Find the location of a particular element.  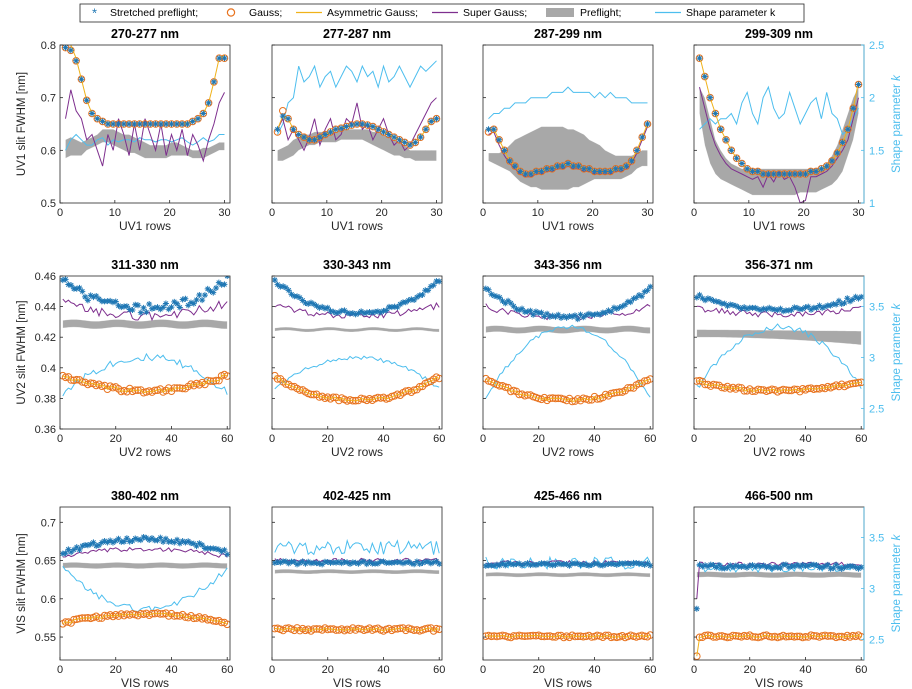

y-axis-label: UV2 slit FWHM [nm] is located at coordinates (22, 352).